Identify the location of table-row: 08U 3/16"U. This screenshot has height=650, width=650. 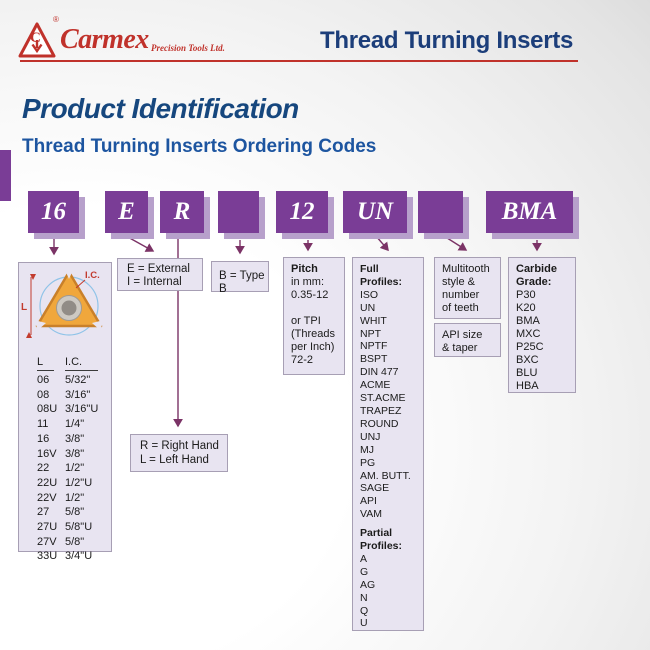
(74, 409).